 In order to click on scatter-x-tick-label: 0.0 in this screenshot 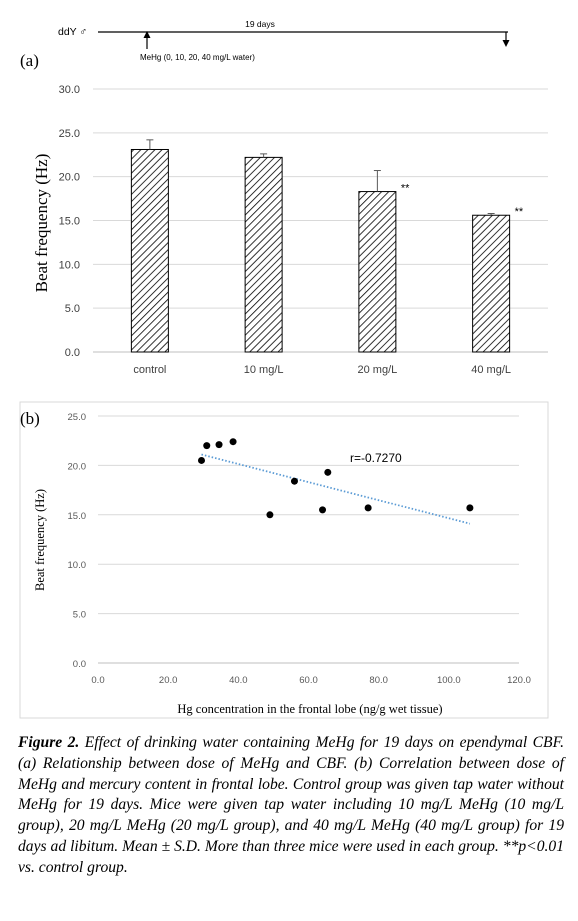, I will do `click(97, 680)`.